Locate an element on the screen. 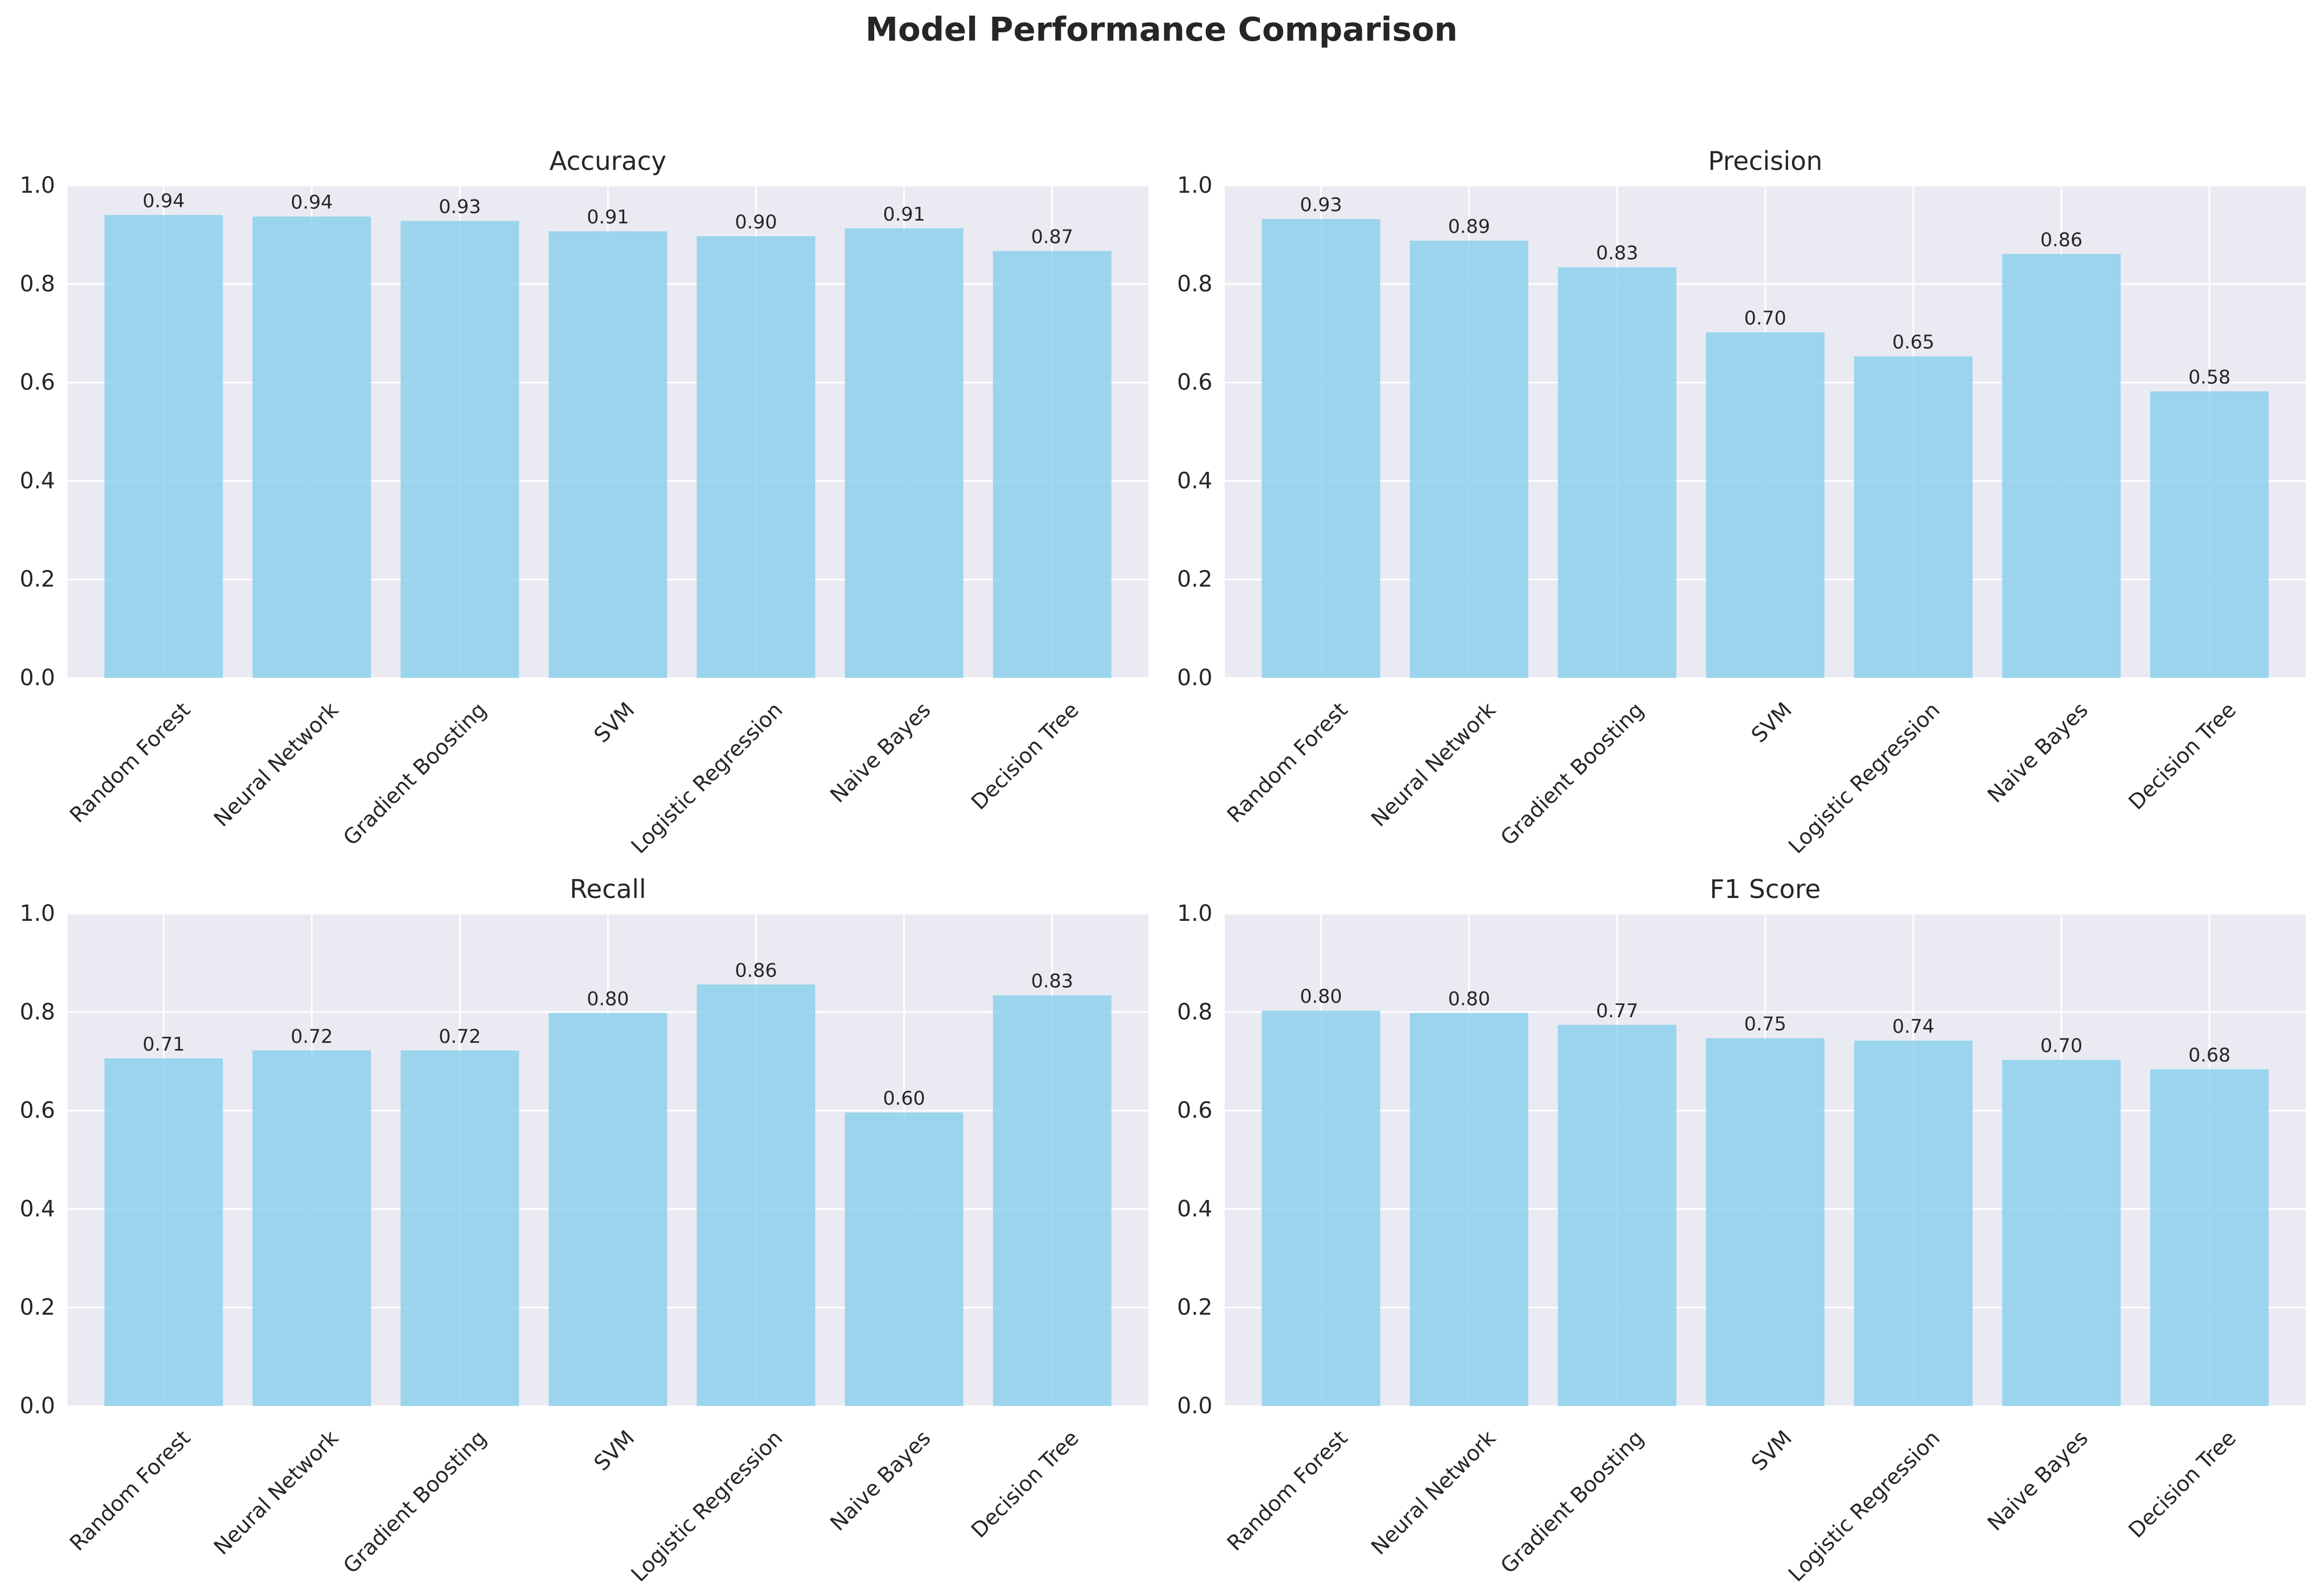 The width and height of the screenshot is (2323, 1596). bar-value-label: 0.58 is located at coordinates (2209, 378).